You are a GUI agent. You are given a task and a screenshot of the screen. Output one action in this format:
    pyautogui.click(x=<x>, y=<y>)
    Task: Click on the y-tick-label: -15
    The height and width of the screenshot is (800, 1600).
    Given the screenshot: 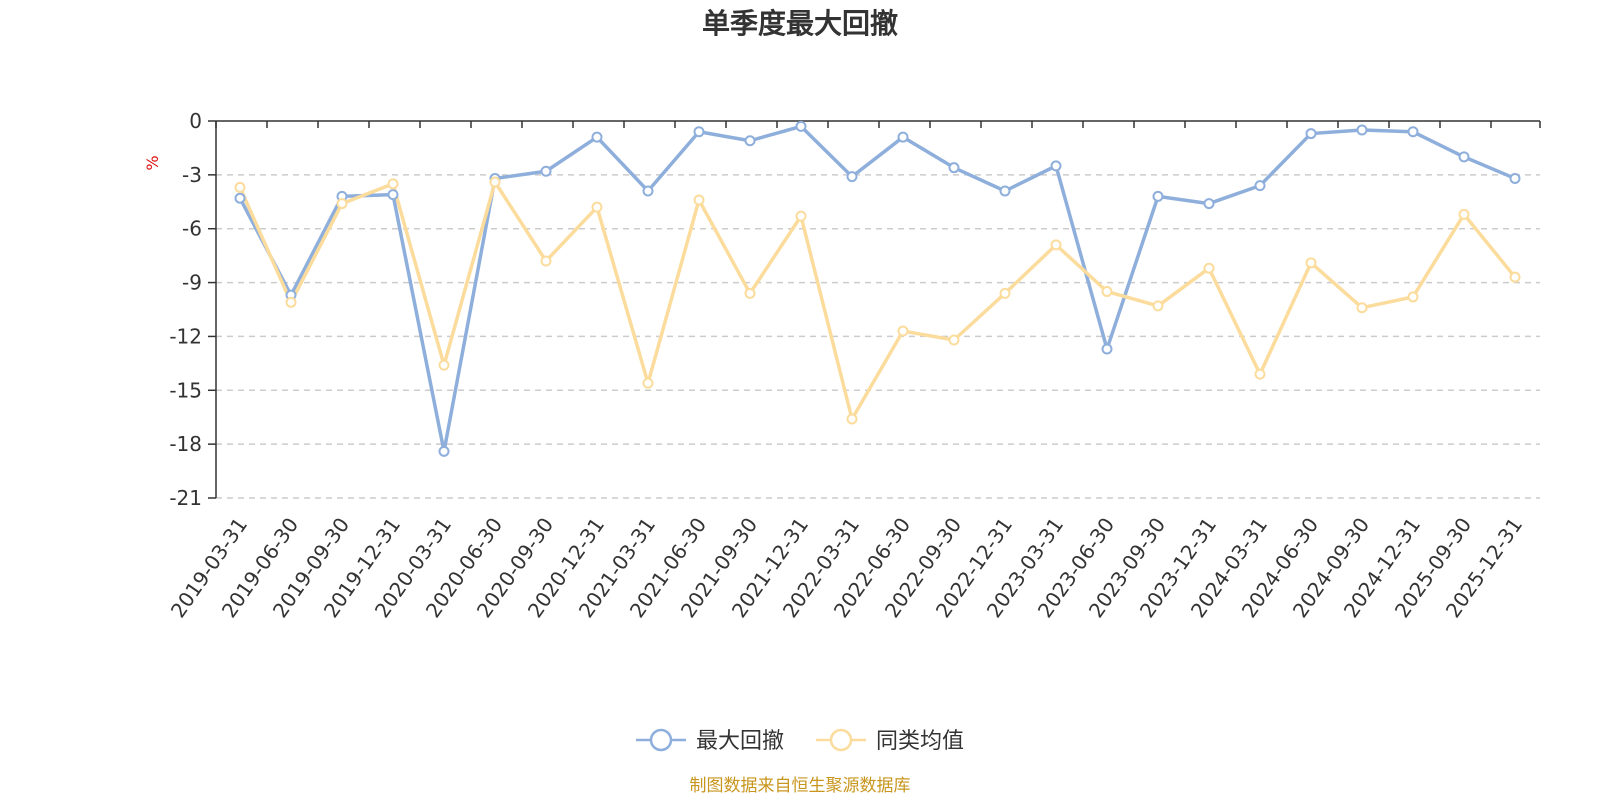 What is the action you would take?
    pyautogui.click(x=185, y=390)
    